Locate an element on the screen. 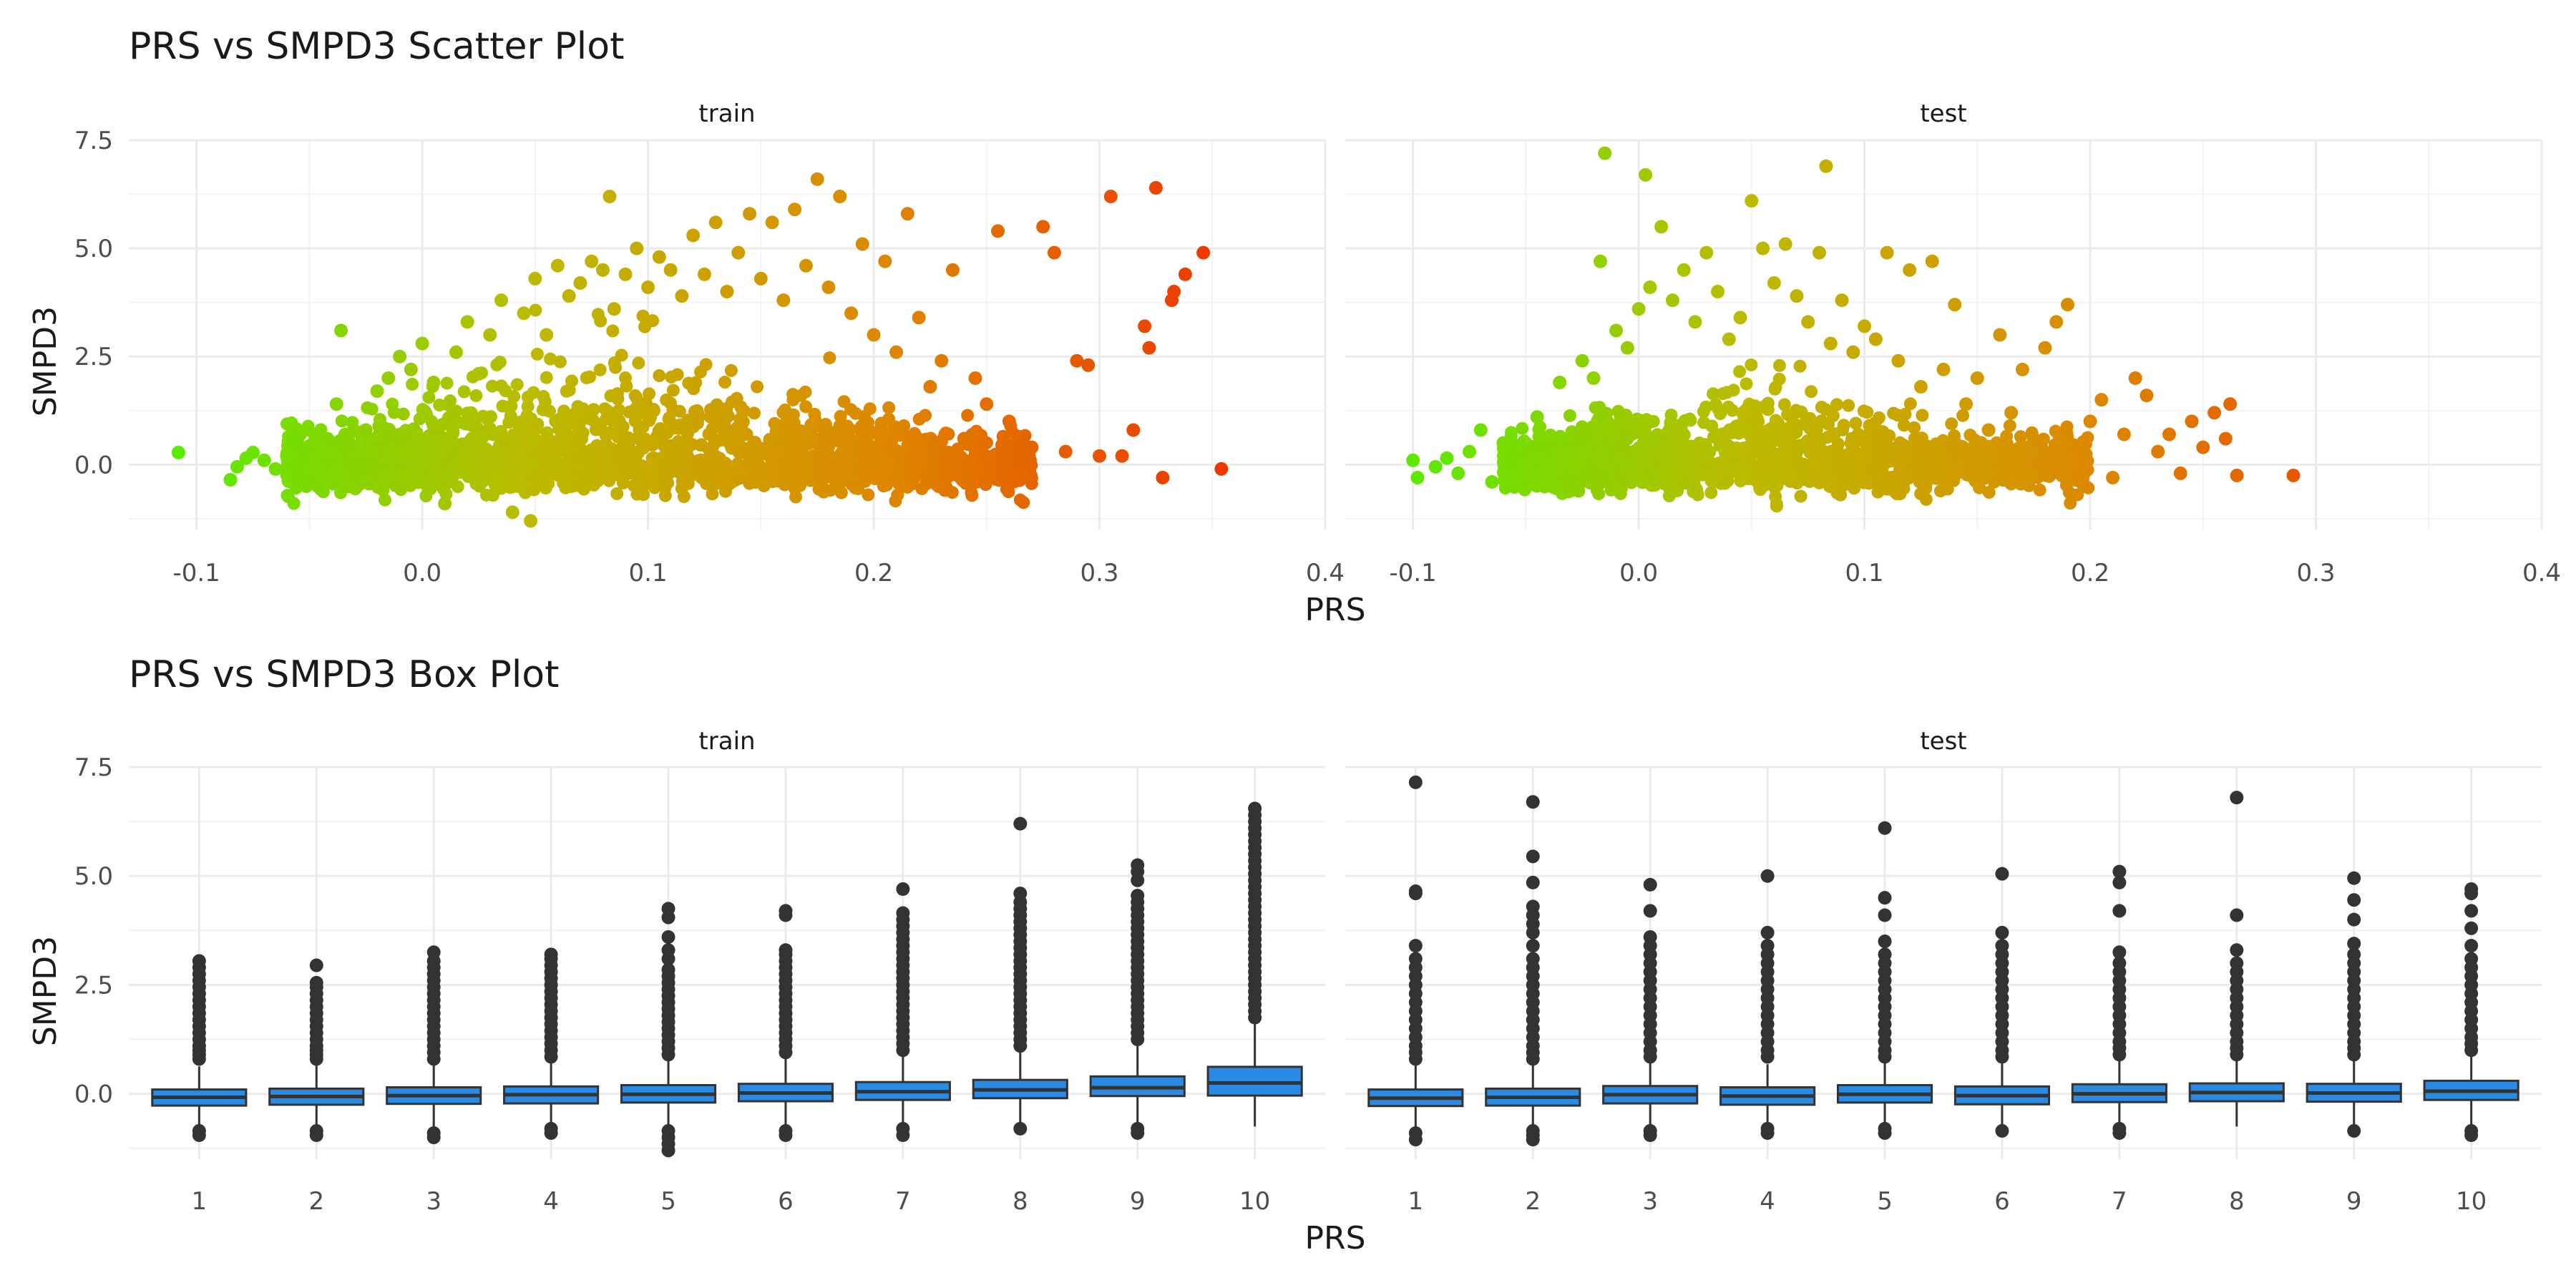  y-tick-label: 0.0 is located at coordinates (93, 1094).